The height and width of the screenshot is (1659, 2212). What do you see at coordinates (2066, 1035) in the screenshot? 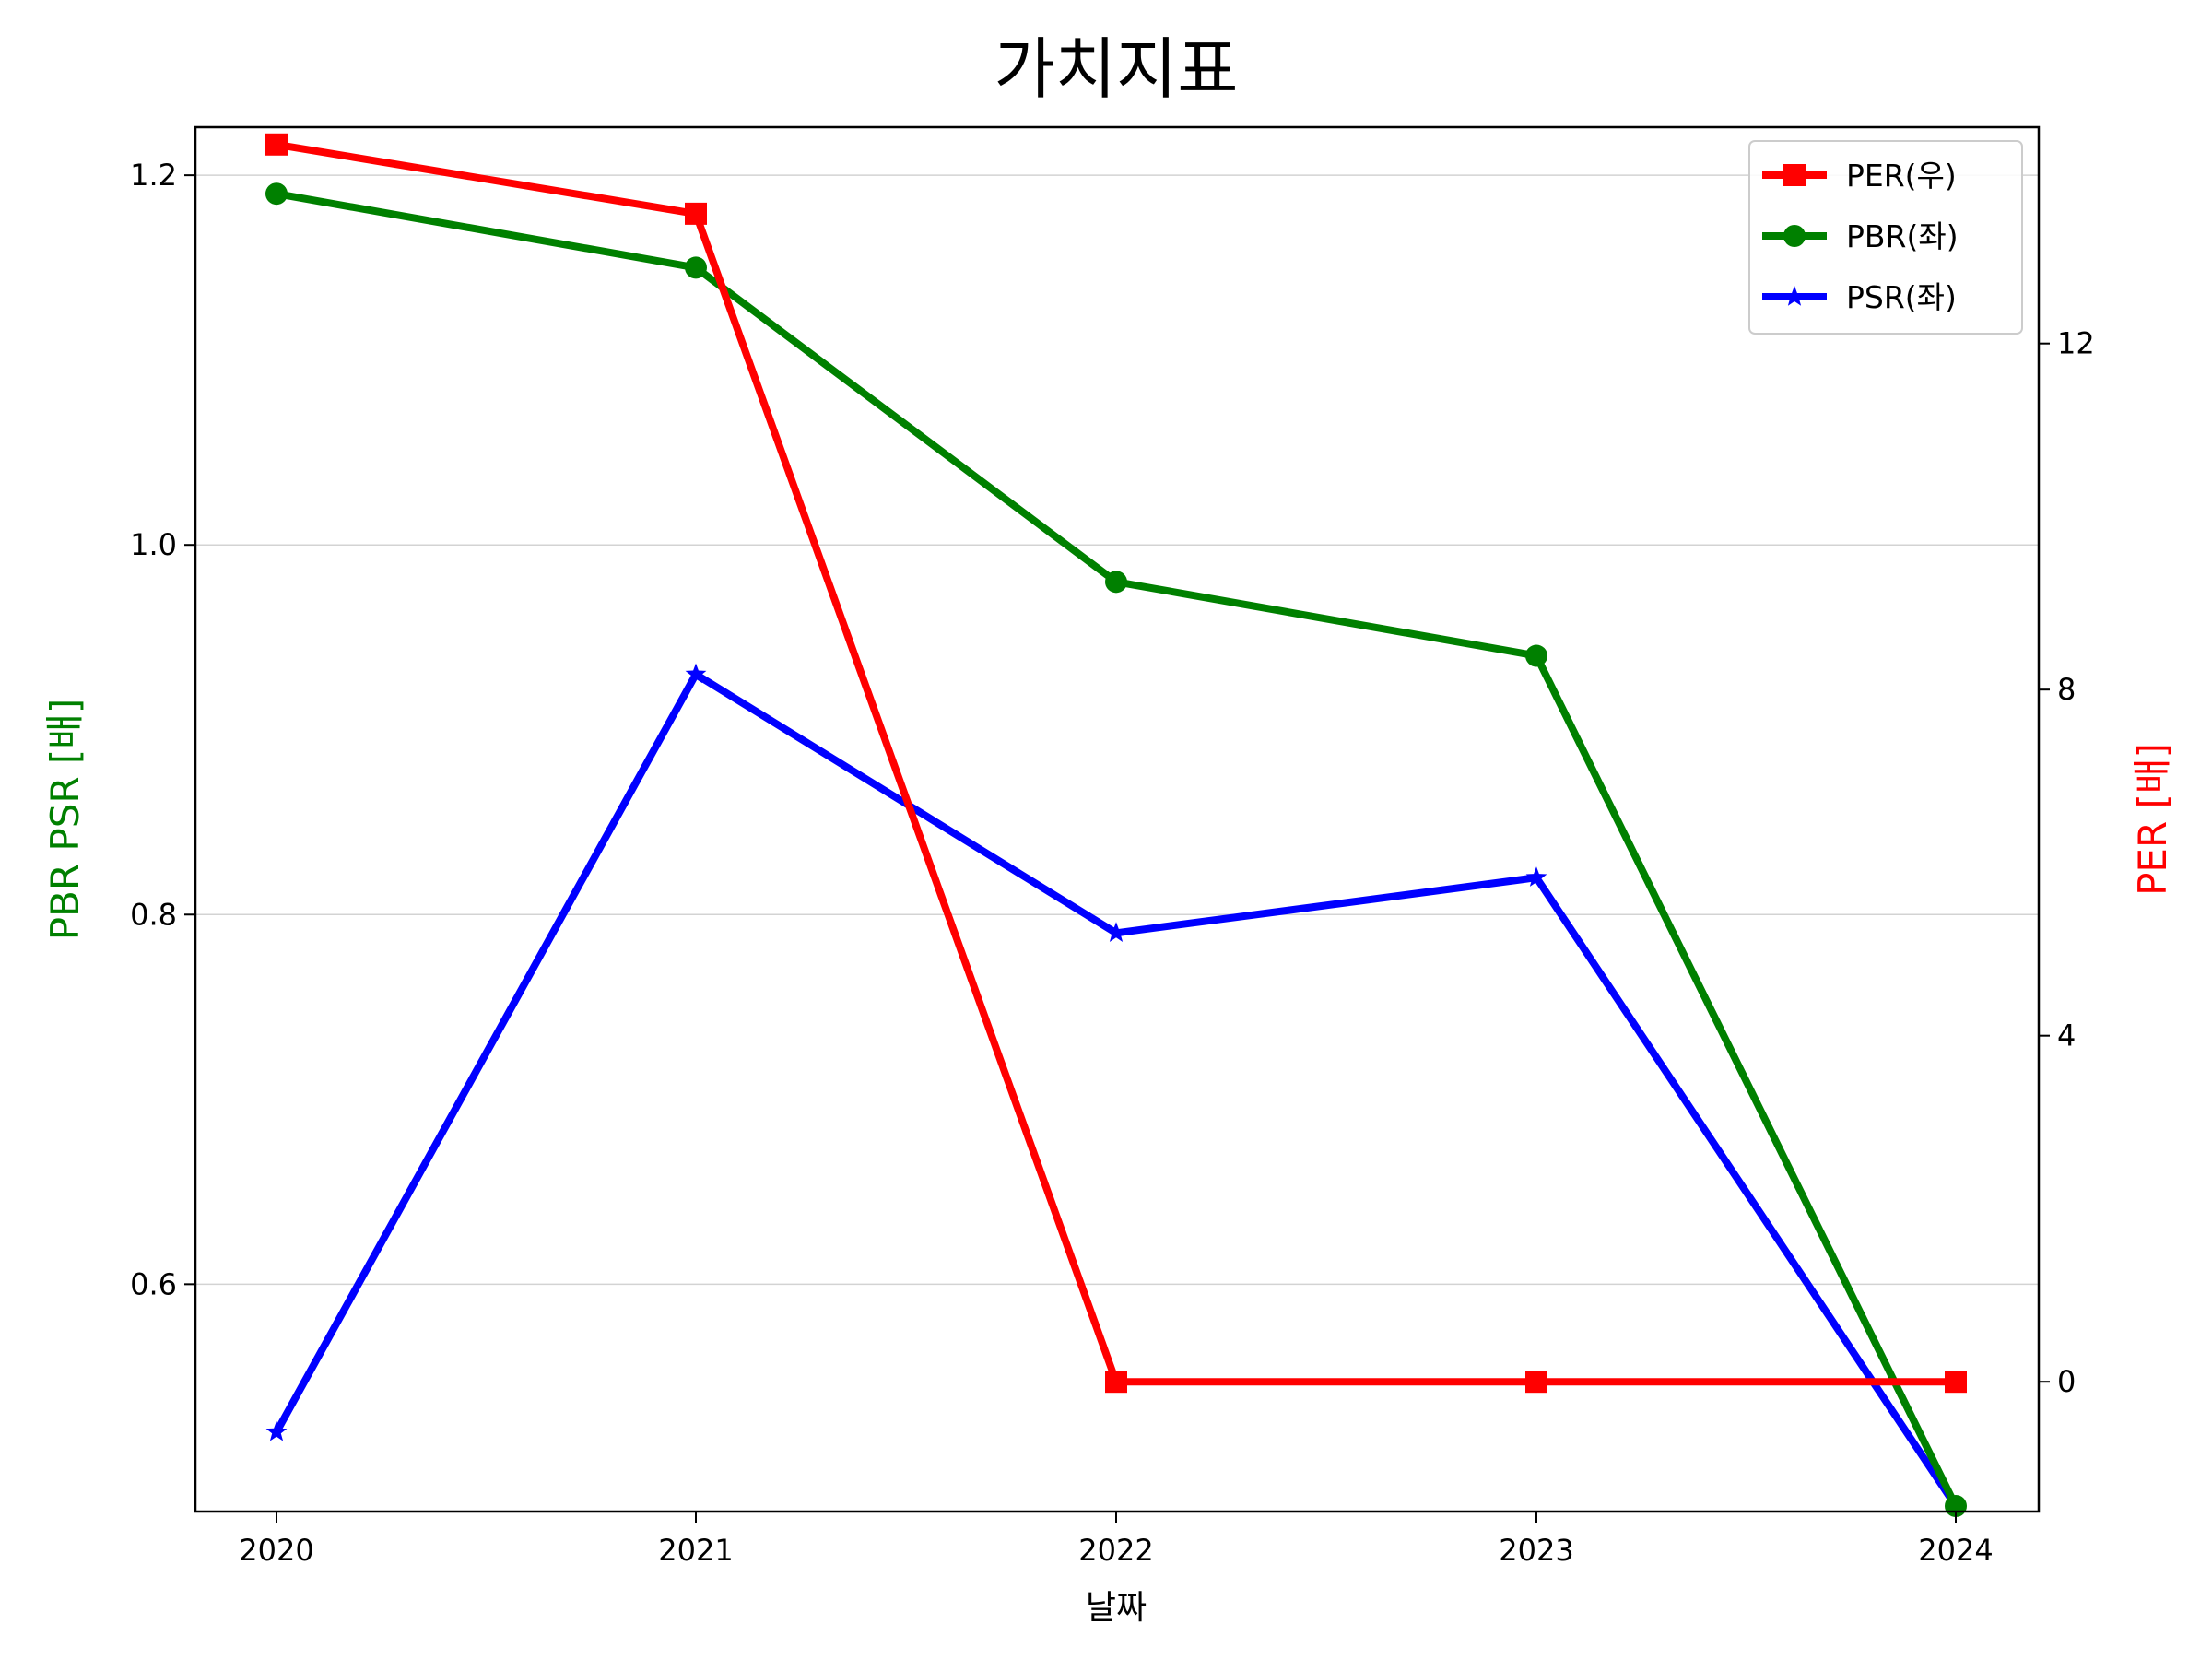
I see `y-right-tick-label: 4` at bounding box center [2066, 1035].